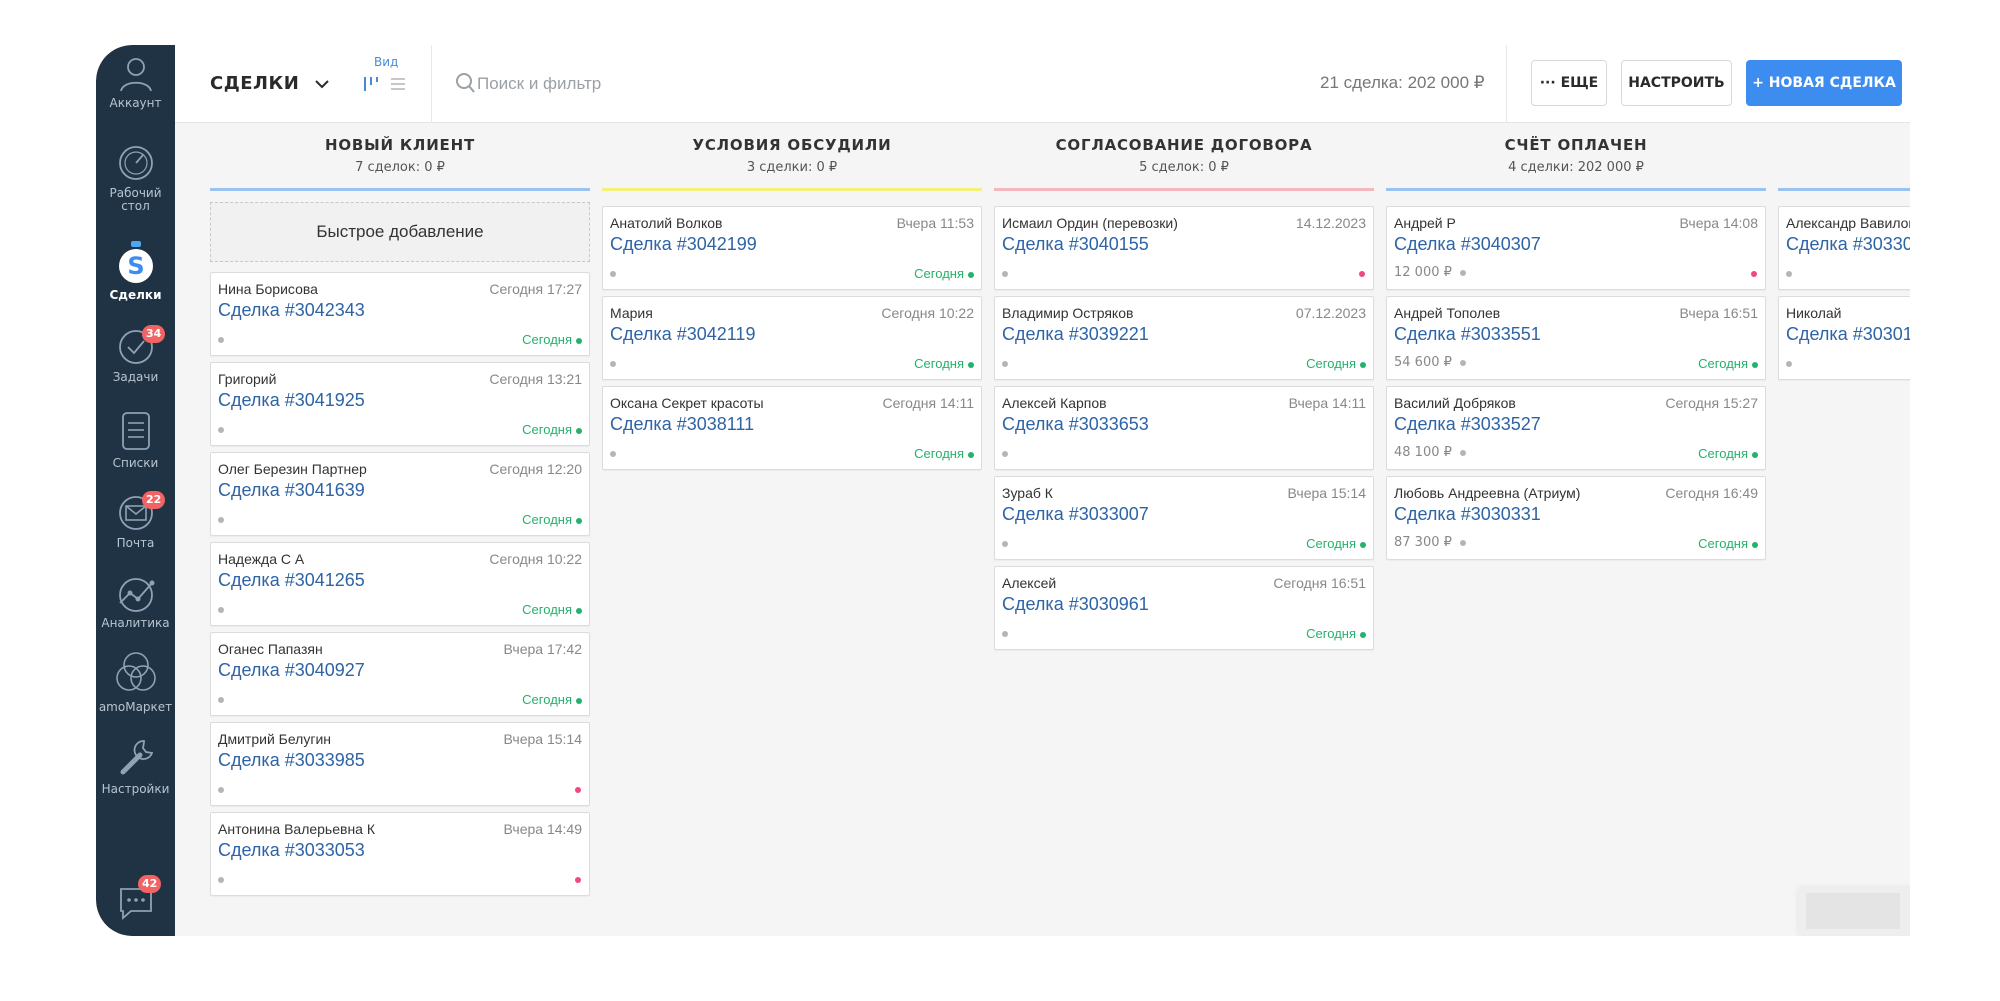 This screenshot has height=1001, width=2000. I want to click on account-label: Аккаунт, so click(135, 103).